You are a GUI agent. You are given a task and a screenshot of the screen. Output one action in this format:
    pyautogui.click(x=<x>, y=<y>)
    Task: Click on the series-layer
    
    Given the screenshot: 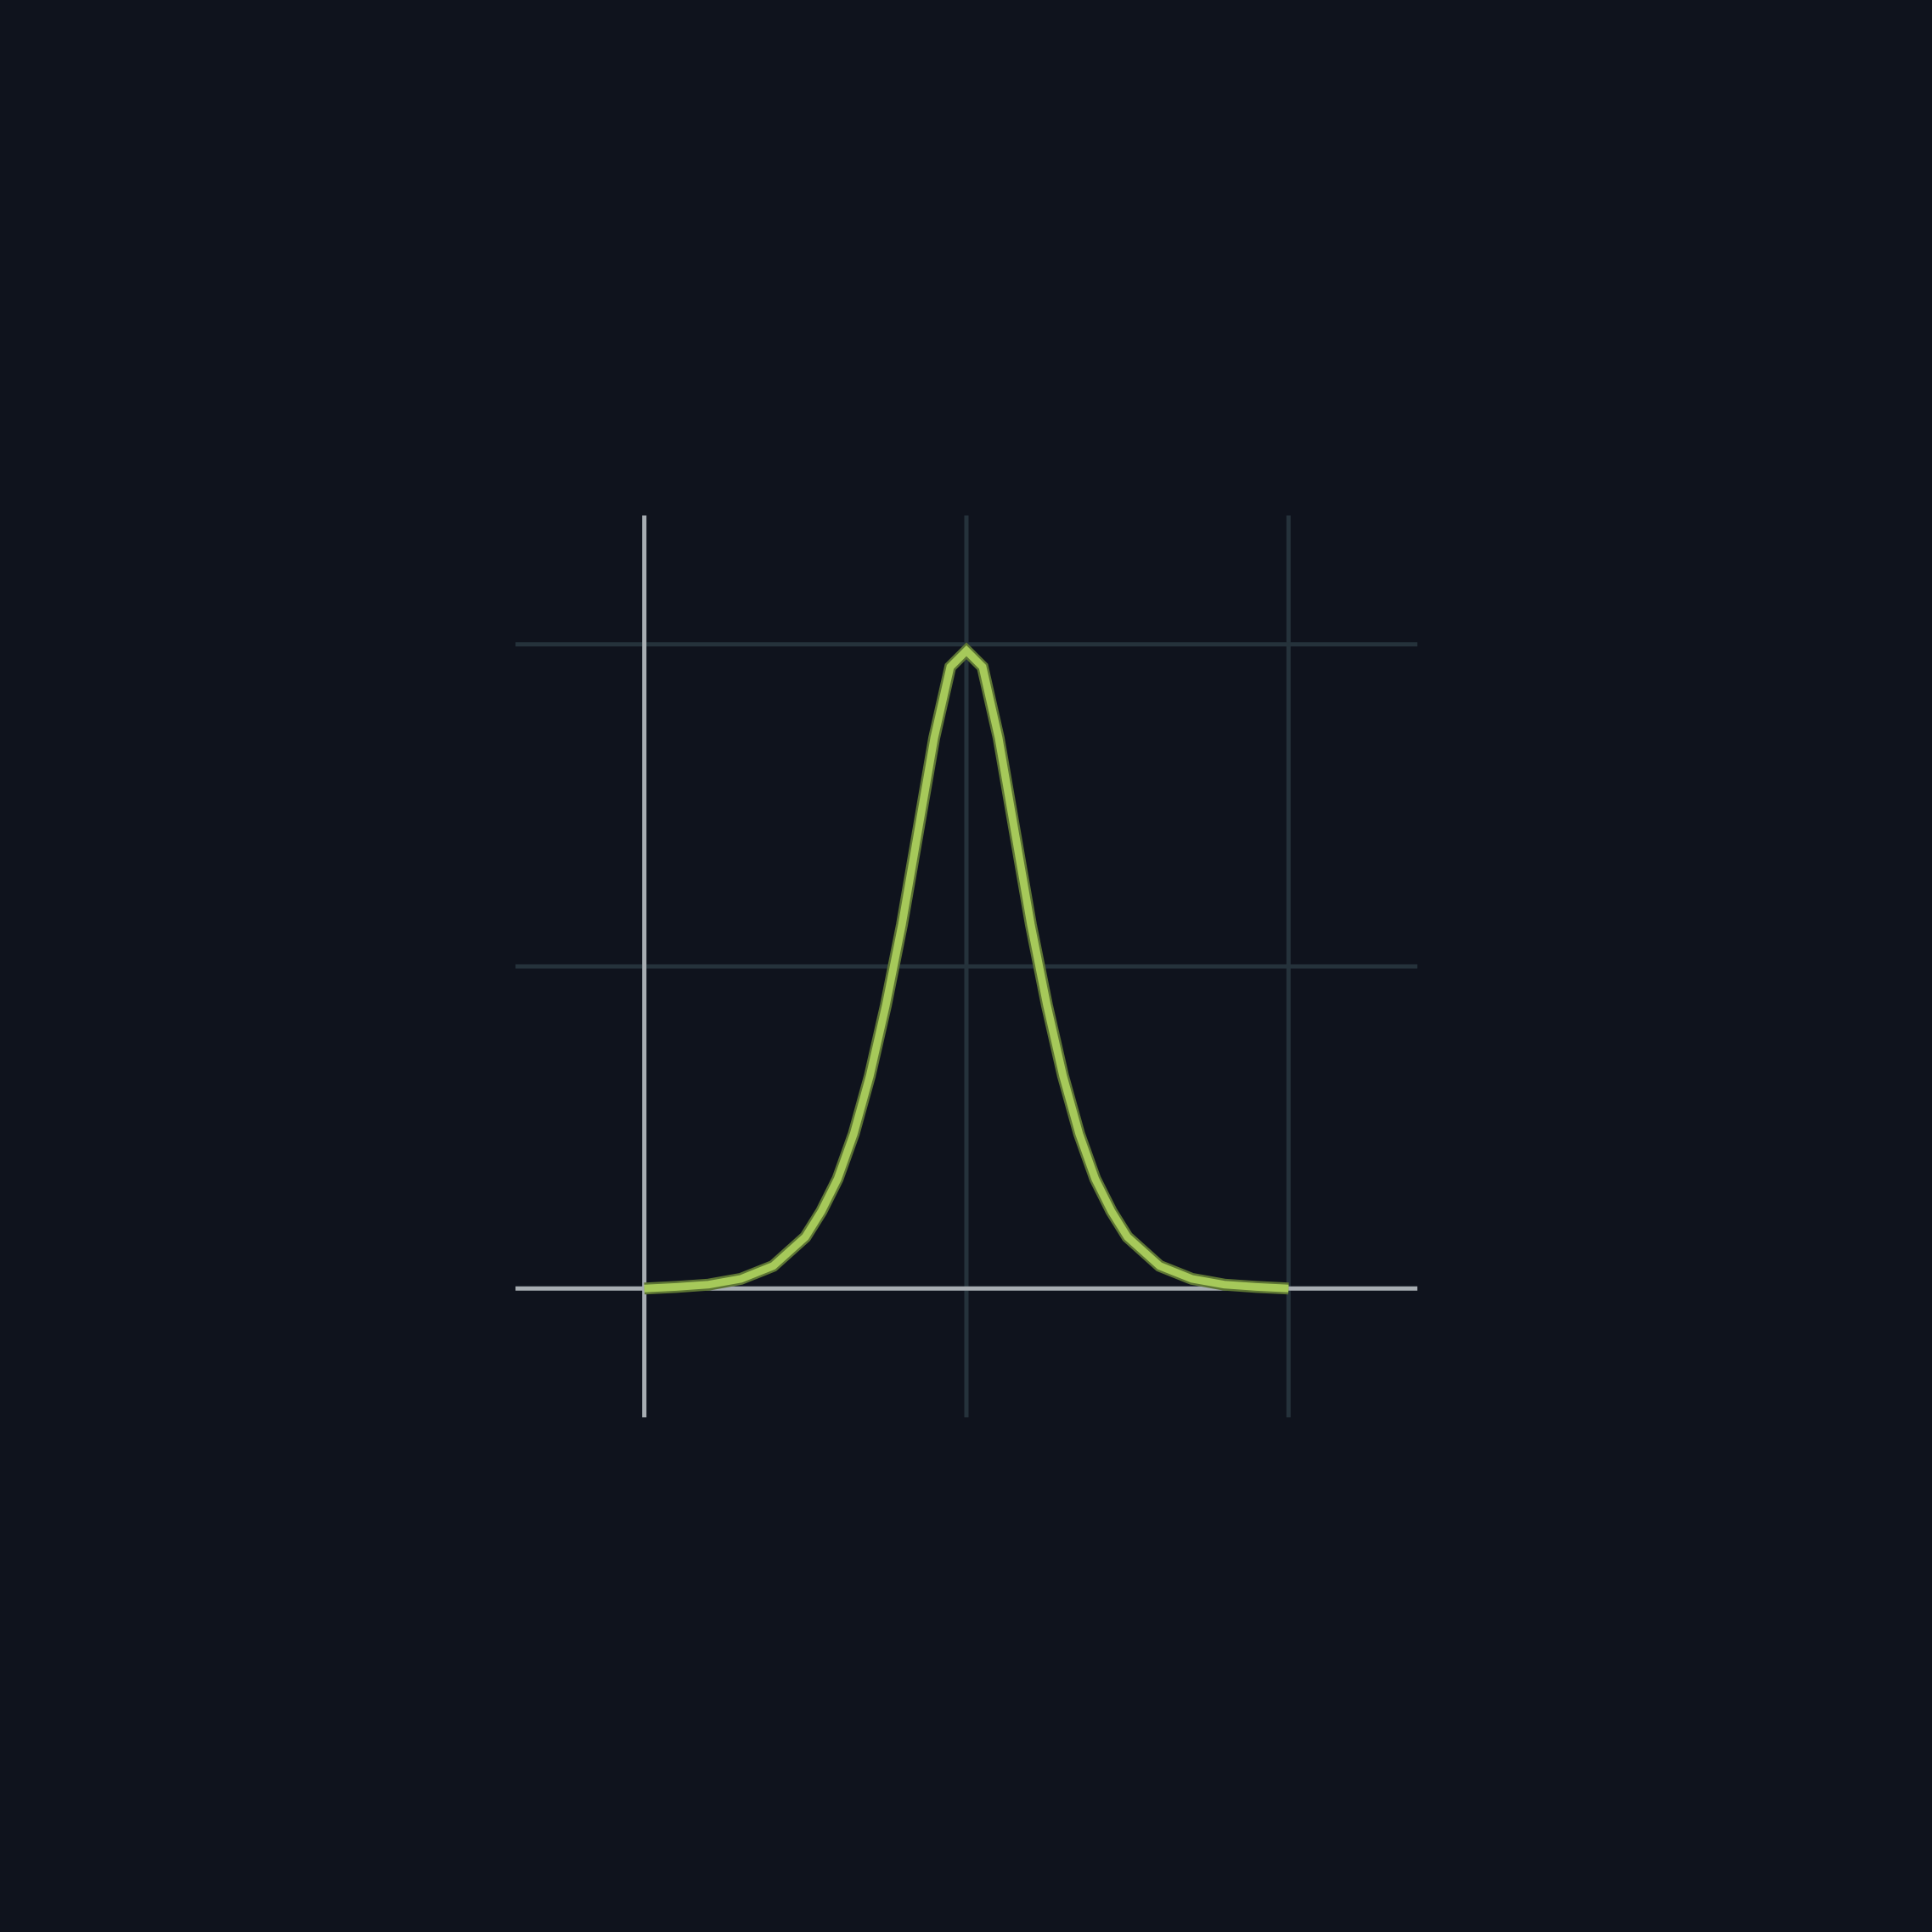 What is the action you would take?
    pyautogui.click(x=966, y=968)
    